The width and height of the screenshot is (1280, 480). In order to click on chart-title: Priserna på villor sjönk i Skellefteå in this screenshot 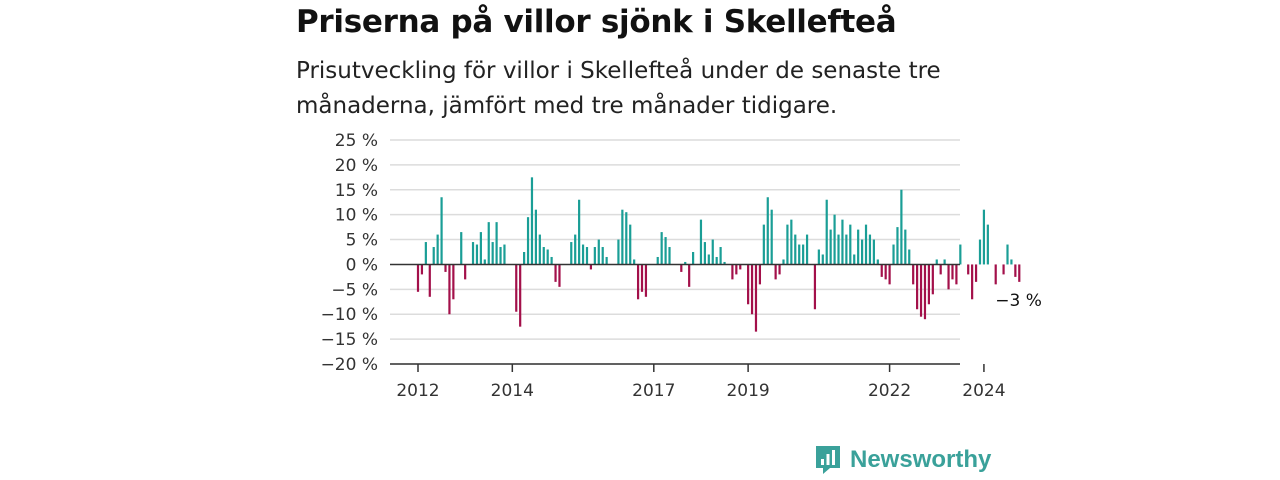, I will do `click(596, 22)`.